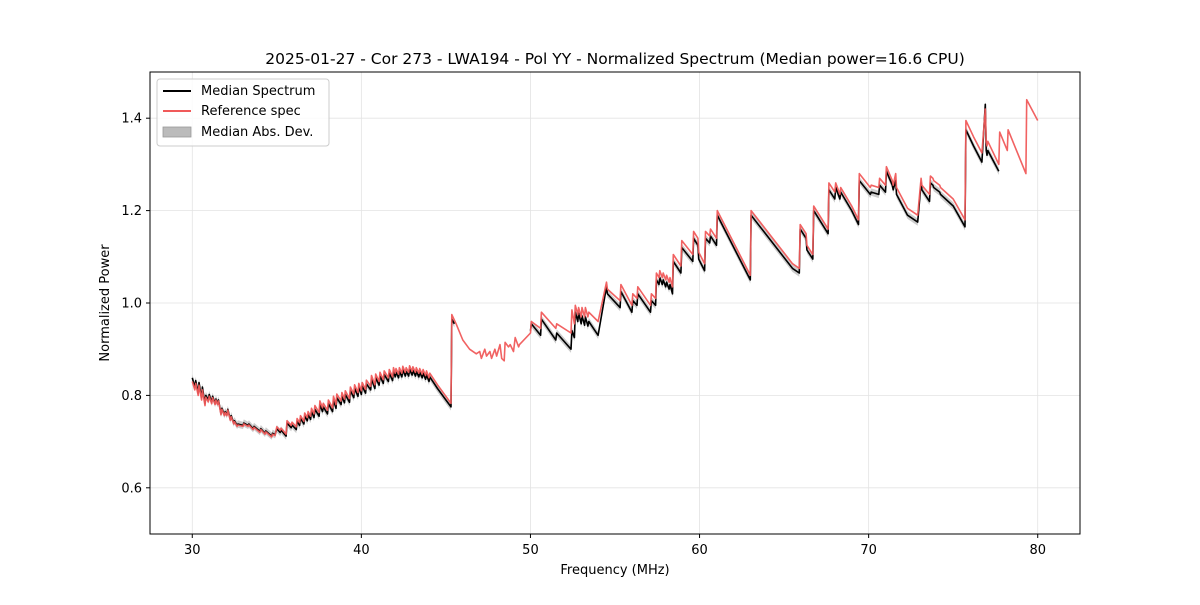 Image resolution: width=1200 pixels, height=605 pixels. I want to click on legend-label-reference: Reference spec, so click(251, 111).